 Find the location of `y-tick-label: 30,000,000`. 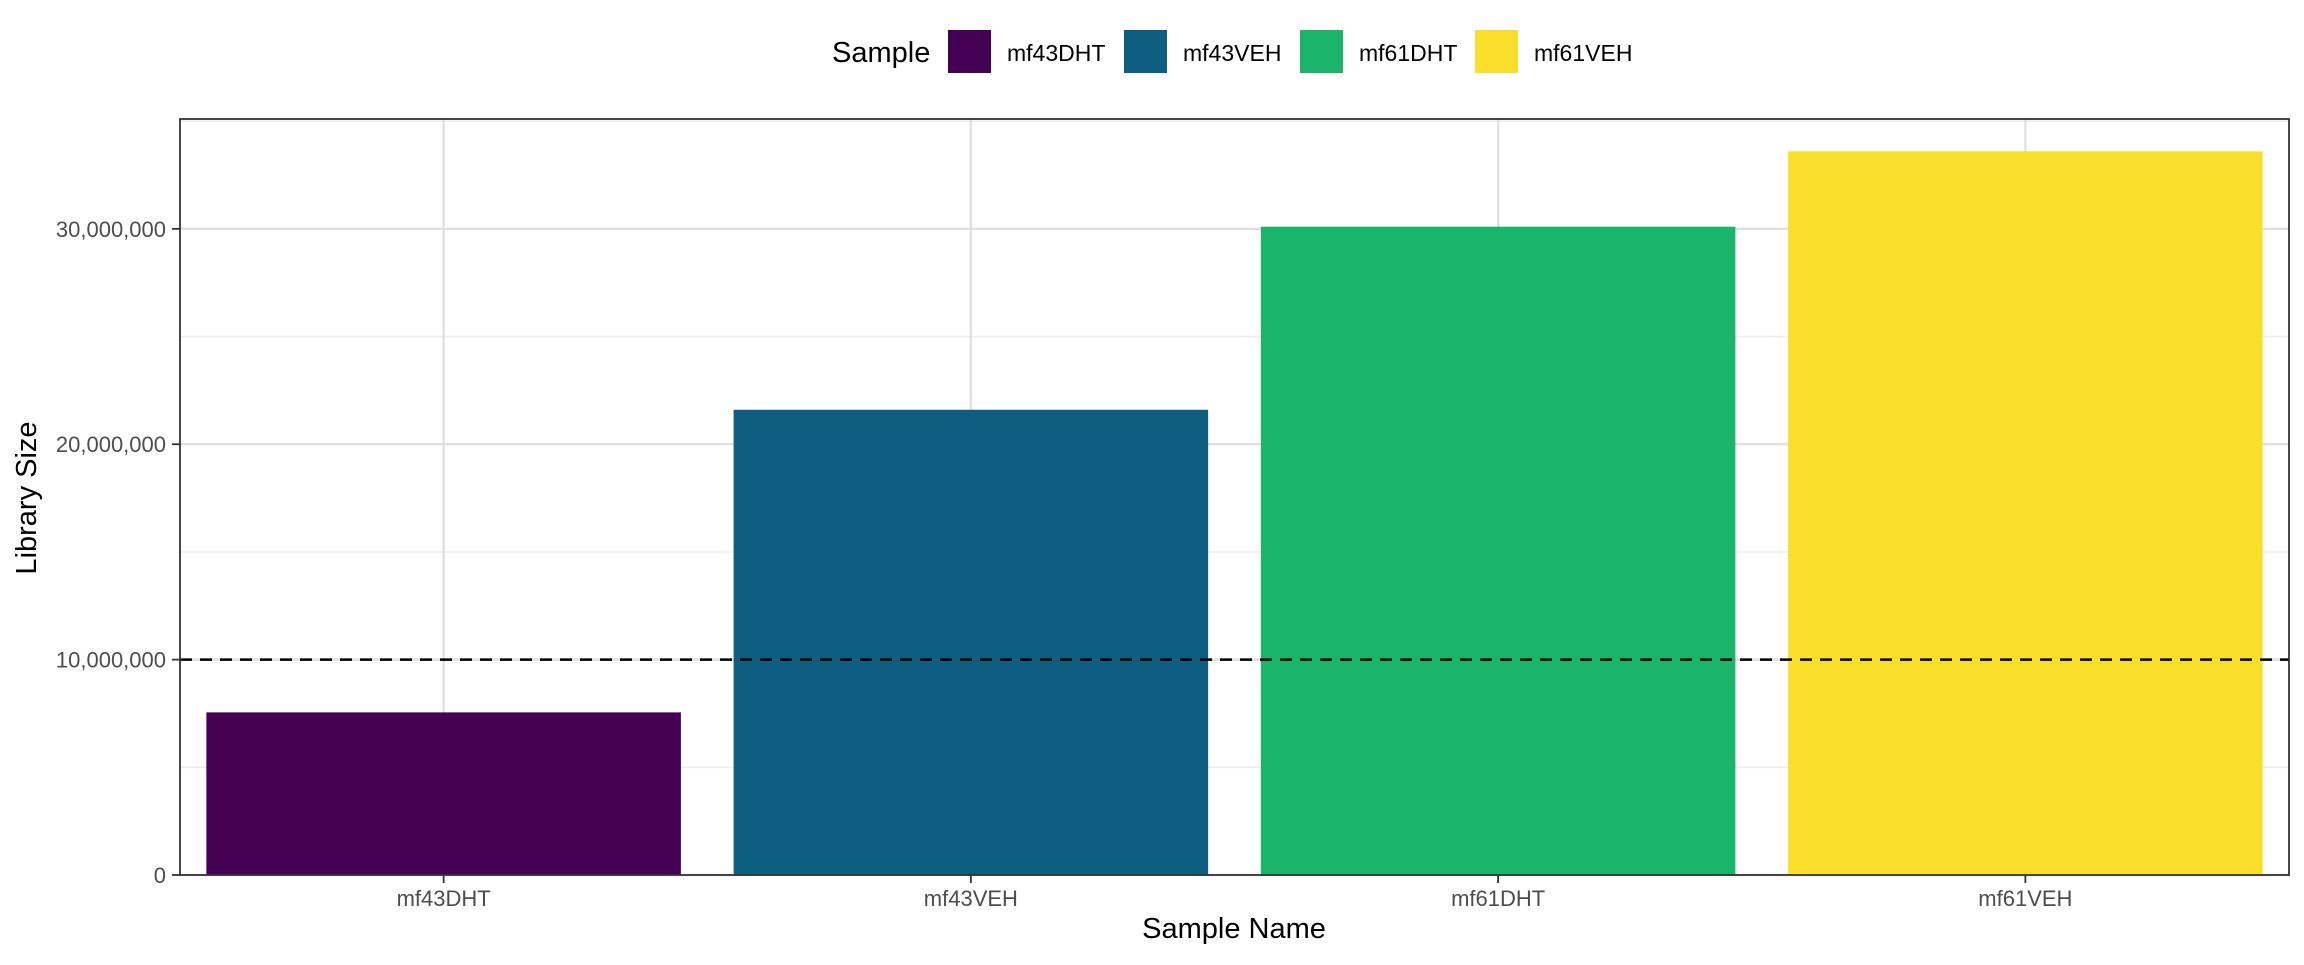

y-tick-label: 30,000,000 is located at coordinates (111, 229).